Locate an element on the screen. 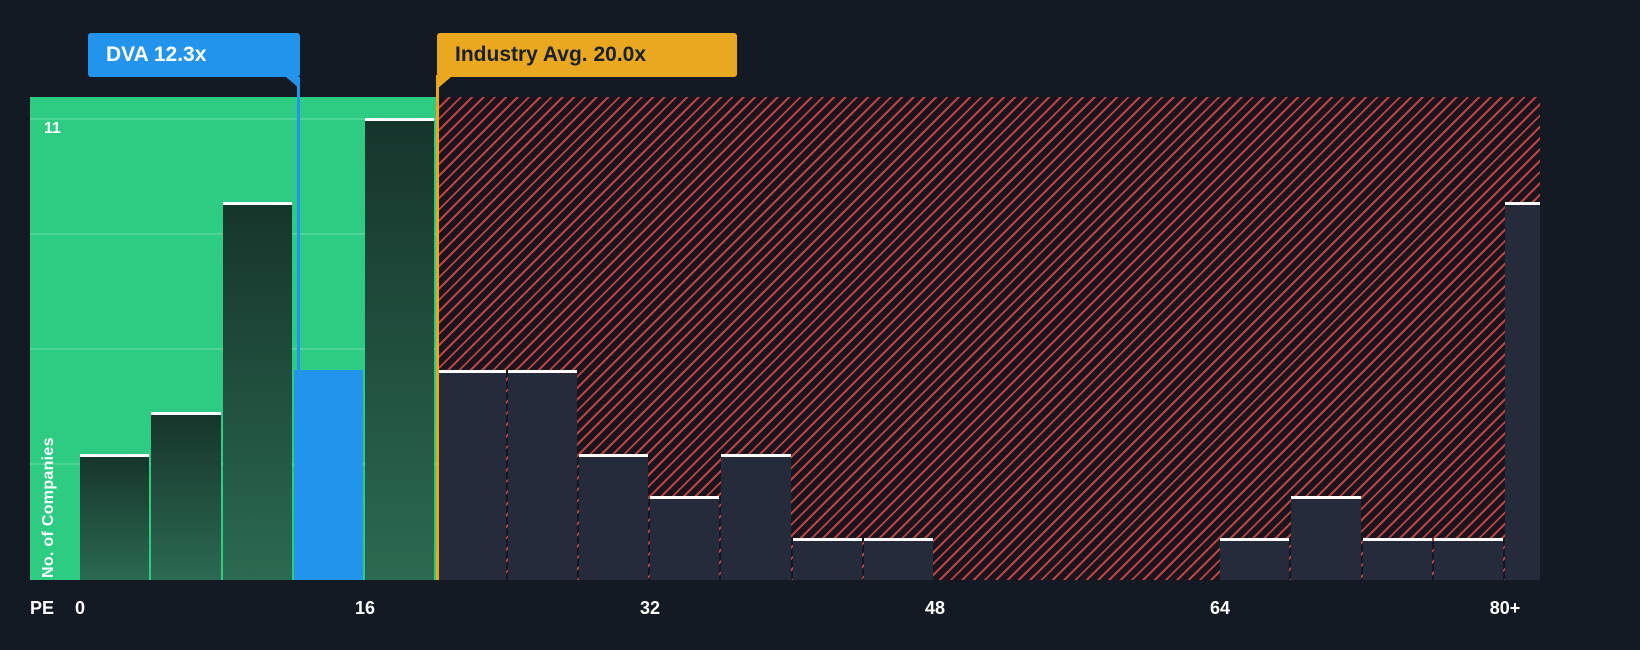 The image size is (1640, 650). x-tick-label: 16 is located at coordinates (365, 608).